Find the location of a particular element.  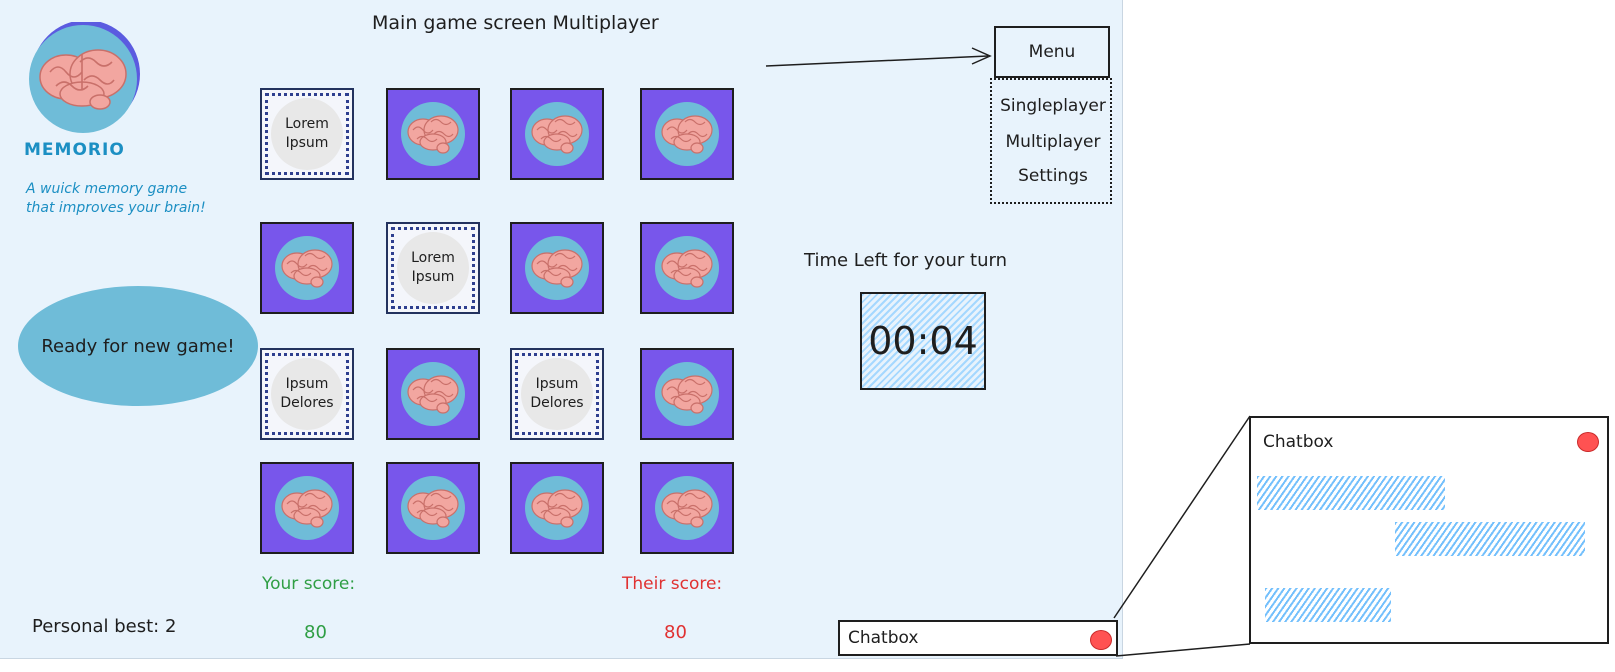

their-score-value: 80 is located at coordinates (675, 632).